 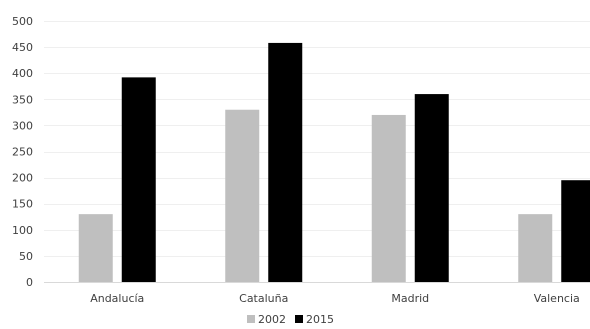 I want to click on legend-swatch-2002, so click(x=251, y=319).